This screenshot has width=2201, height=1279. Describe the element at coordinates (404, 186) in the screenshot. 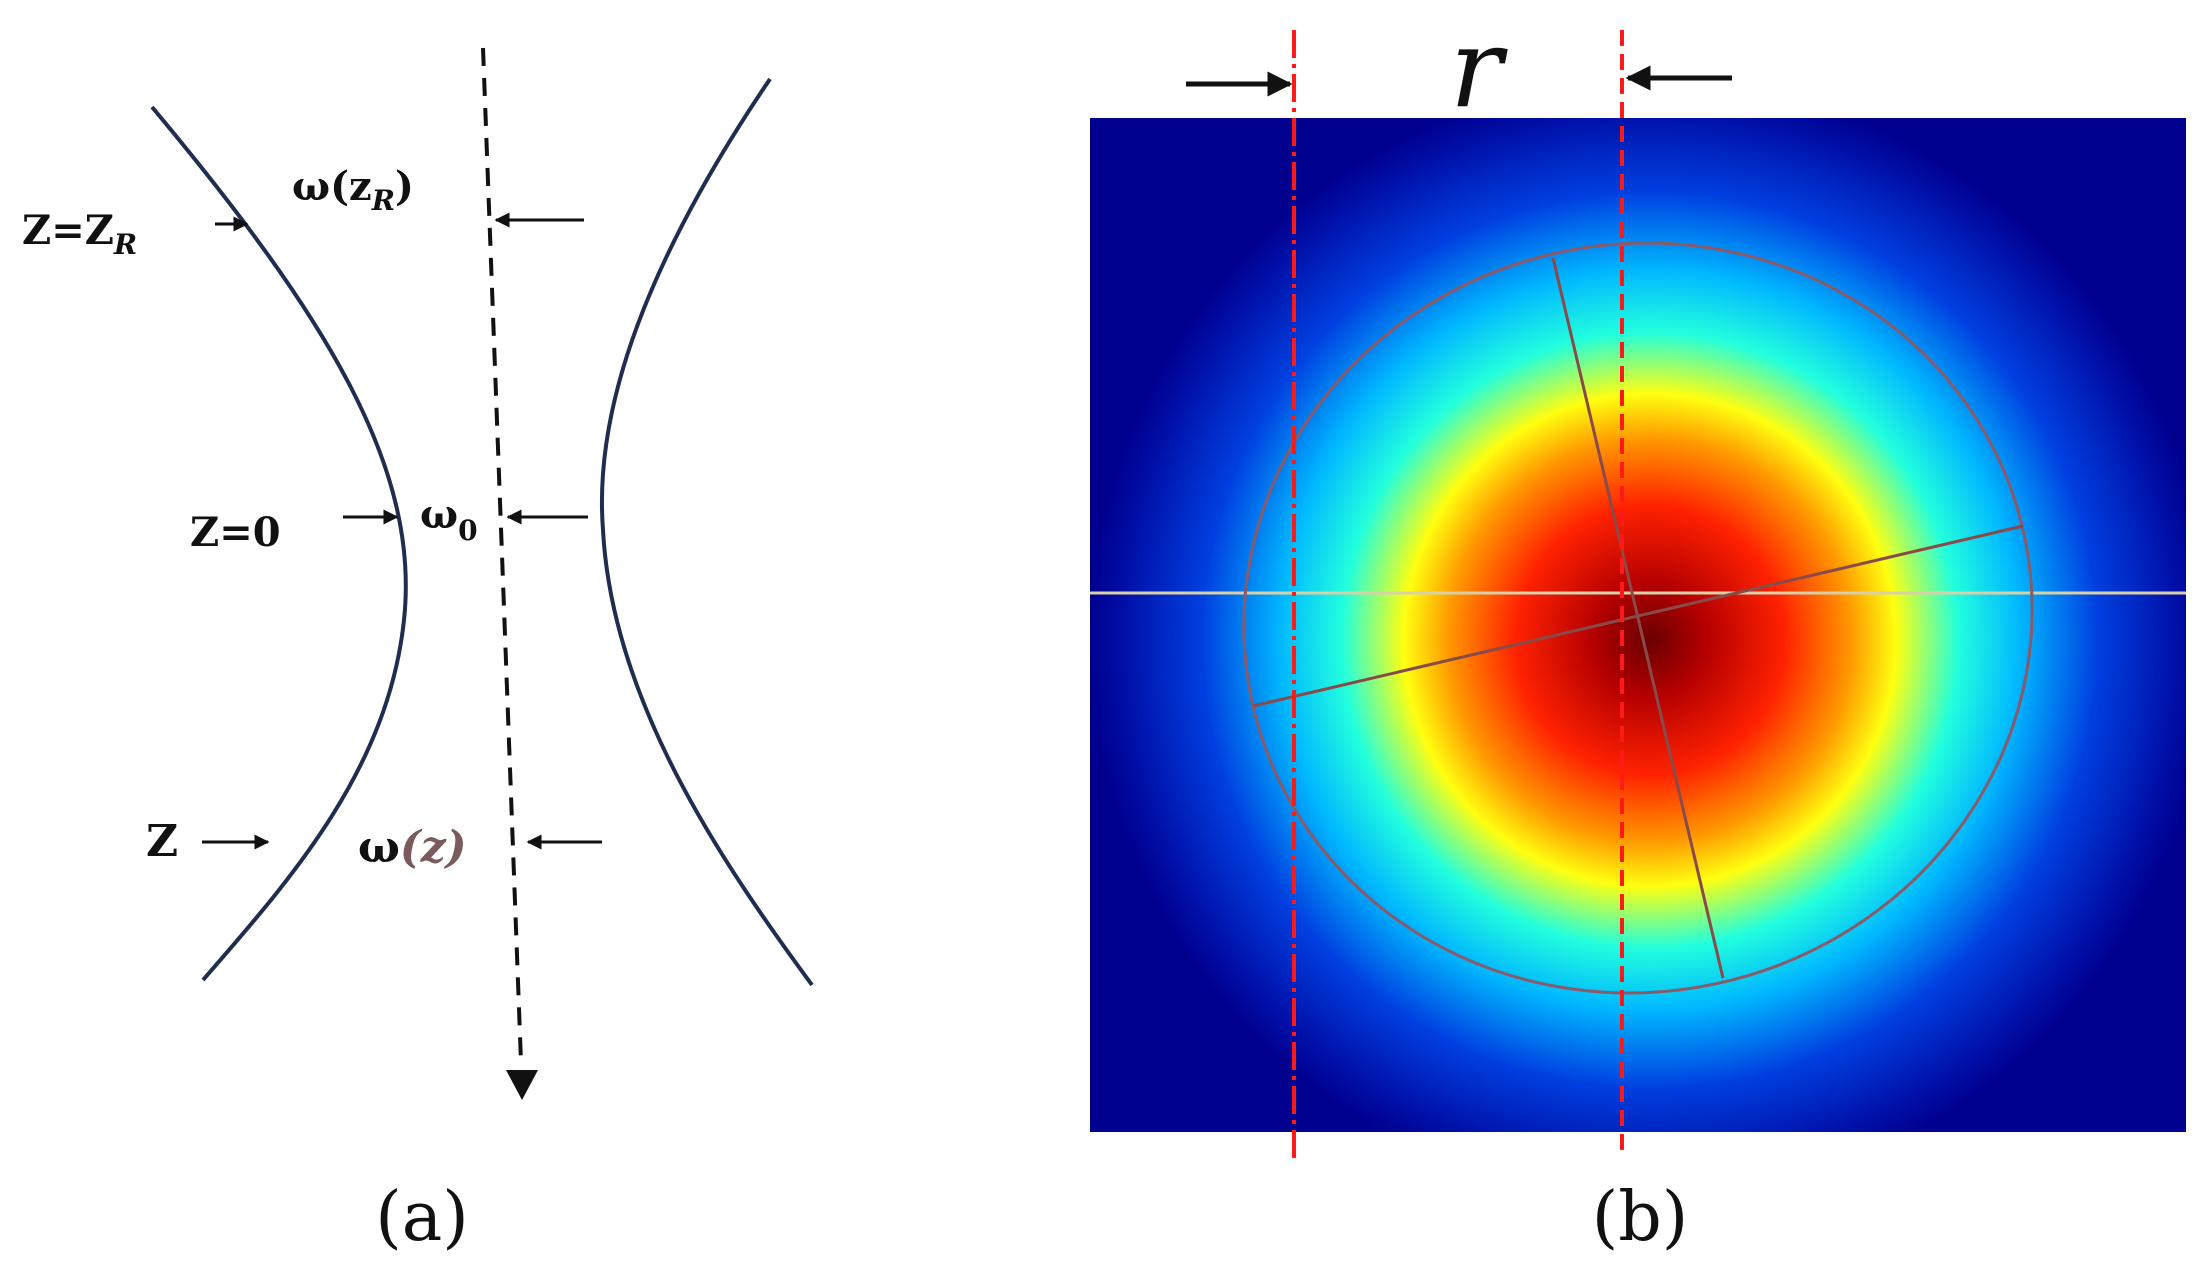

I see `label-omega-zr-close: )` at that location.